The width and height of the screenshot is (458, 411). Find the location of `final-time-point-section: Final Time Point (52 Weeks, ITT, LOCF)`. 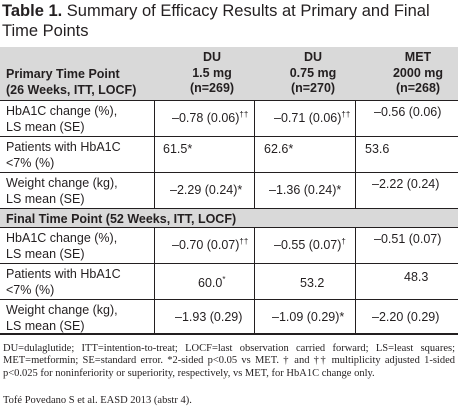

final-time-point-section: Final Time Point (52 Weeks, ITT, LOCF) is located at coordinates (229, 217).